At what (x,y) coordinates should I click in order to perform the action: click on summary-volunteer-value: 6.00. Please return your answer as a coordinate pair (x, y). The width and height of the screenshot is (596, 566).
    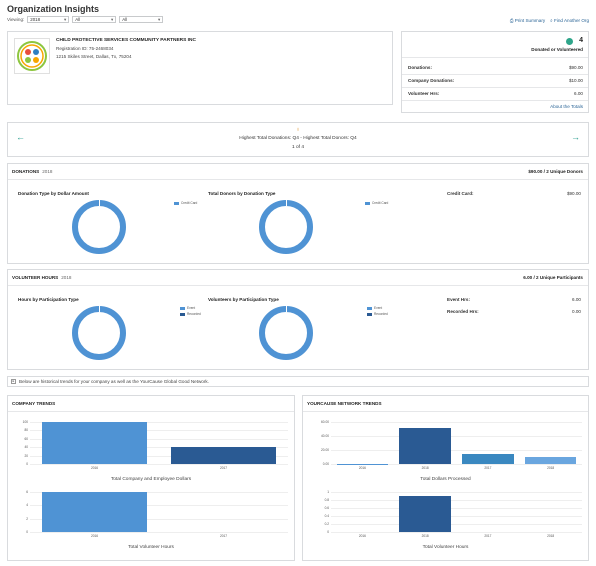
    Looking at the image, I should click on (578, 93).